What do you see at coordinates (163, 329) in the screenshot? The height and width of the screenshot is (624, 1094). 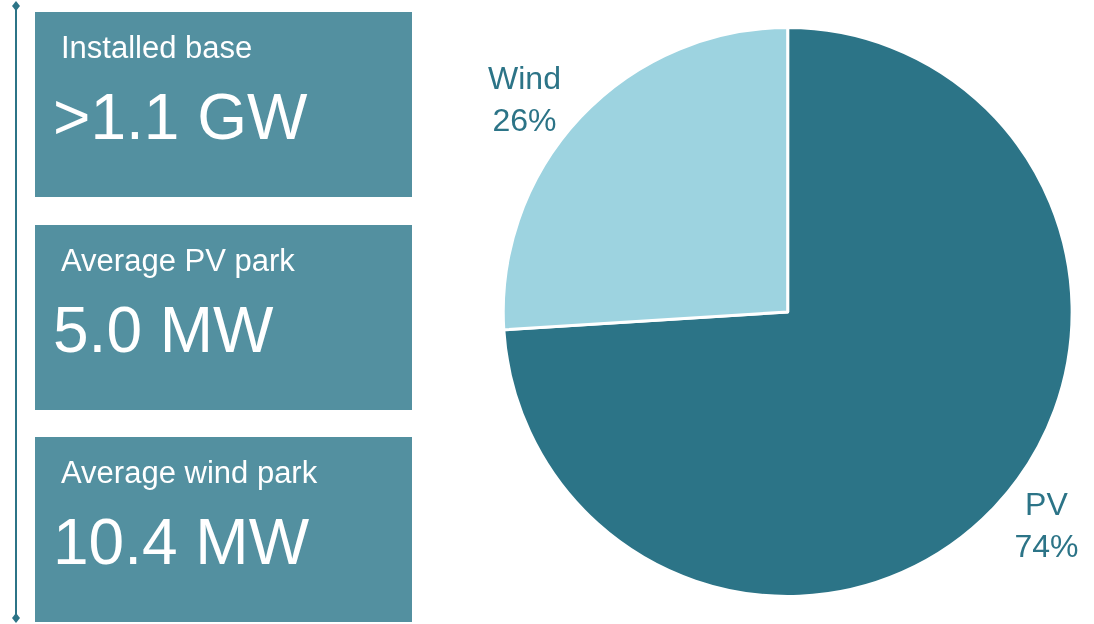 I see `text: 5.0 MW` at bounding box center [163, 329].